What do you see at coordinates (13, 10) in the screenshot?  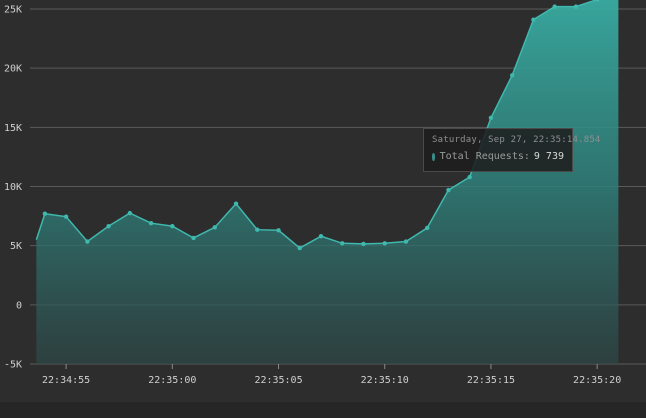 I see `y-tick-label: 25K` at bounding box center [13, 10].